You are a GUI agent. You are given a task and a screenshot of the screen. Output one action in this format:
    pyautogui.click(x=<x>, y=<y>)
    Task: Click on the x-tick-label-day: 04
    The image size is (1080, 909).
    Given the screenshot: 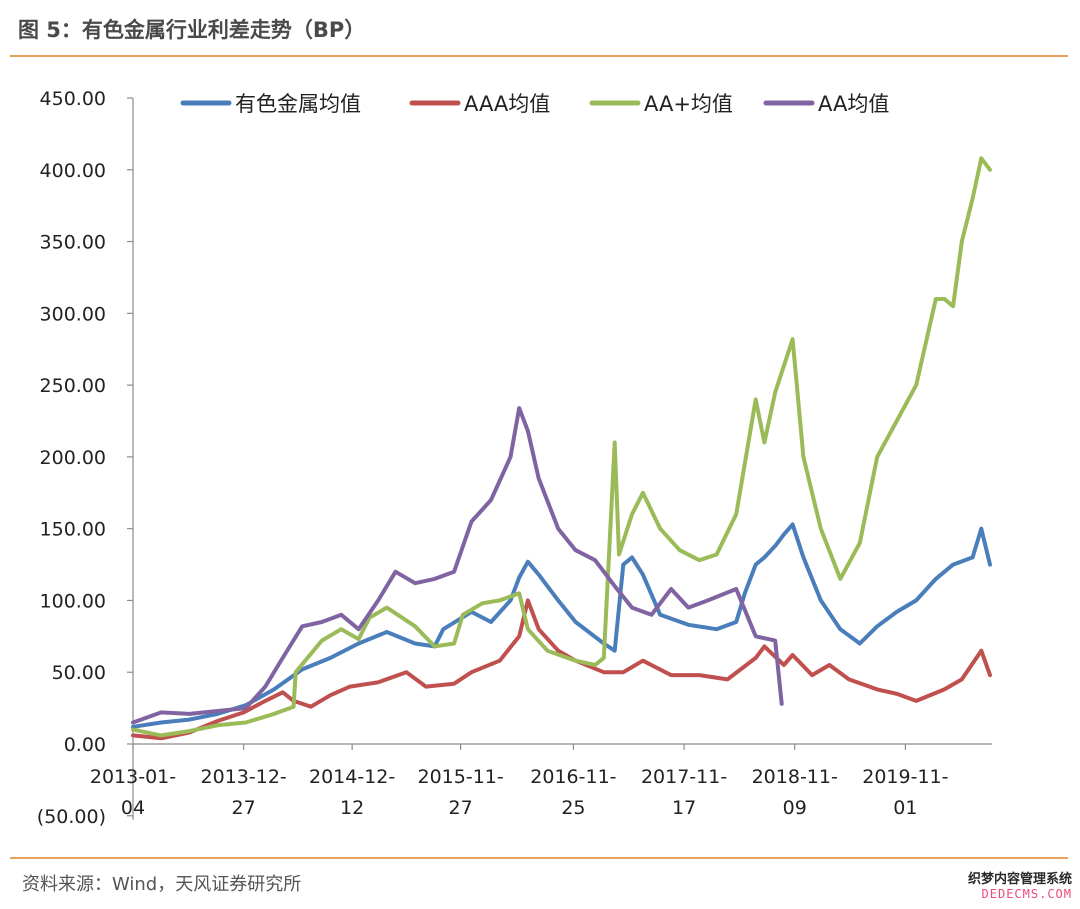 What is the action you would take?
    pyautogui.click(x=133, y=808)
    